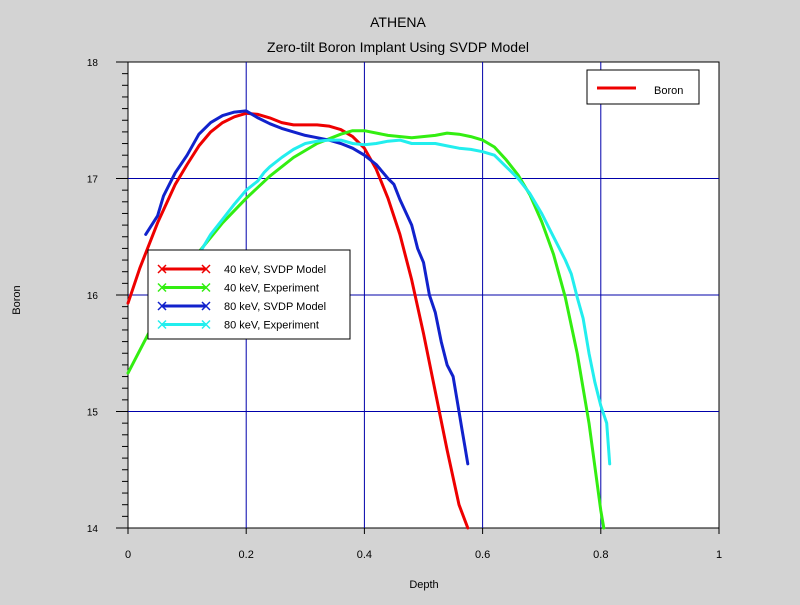 This screenshot has width=800, height=605. I want to click on legend-entry: 80 keV, Experiment, so click(238, 325).